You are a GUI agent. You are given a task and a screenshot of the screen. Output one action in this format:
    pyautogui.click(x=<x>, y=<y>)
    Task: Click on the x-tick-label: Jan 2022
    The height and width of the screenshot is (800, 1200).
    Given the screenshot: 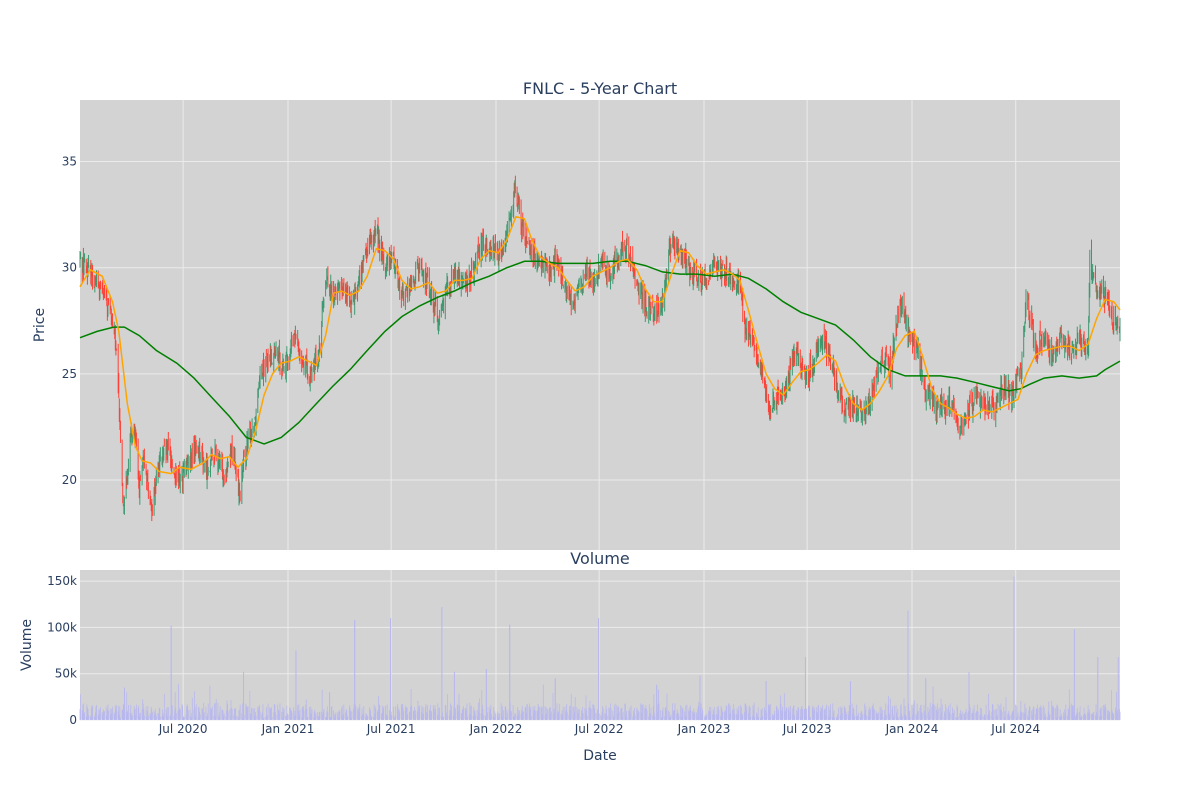 What is the action you would take?
    pyautogui.click(x=496, y=729)
    